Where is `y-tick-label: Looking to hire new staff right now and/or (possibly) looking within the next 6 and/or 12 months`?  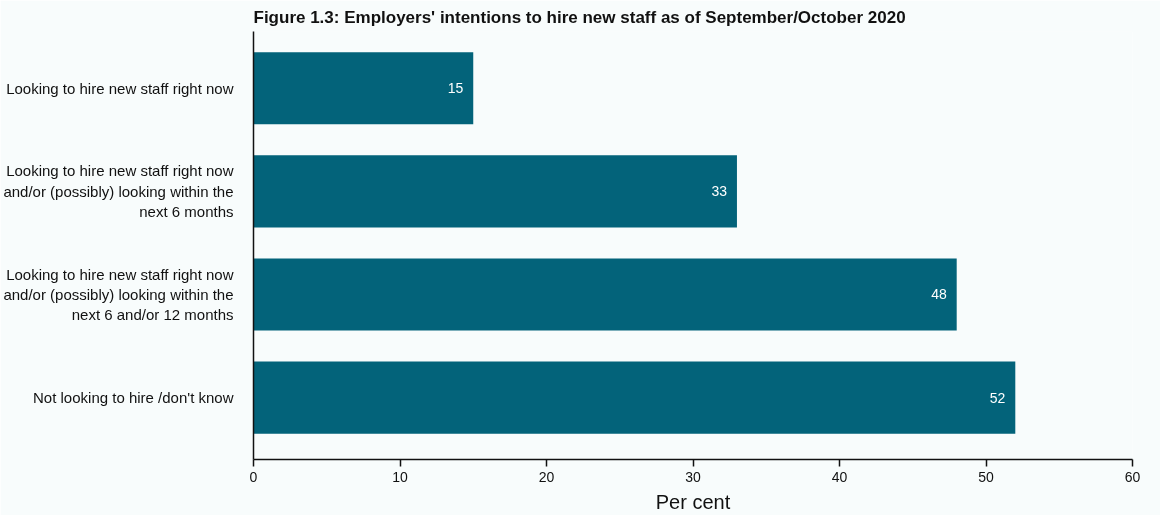
y-tick-label: Looking to hire new staff right now and/or (possibly) looking within the next 6 and/or 12 months is located at coordinates (118, 294).